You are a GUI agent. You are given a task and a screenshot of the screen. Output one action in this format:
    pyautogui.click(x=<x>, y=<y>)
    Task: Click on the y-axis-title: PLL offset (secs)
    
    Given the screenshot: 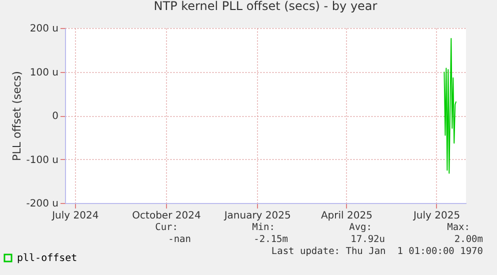 What is the action you would take?
    pyautogui.click(x=17, y=116)
    